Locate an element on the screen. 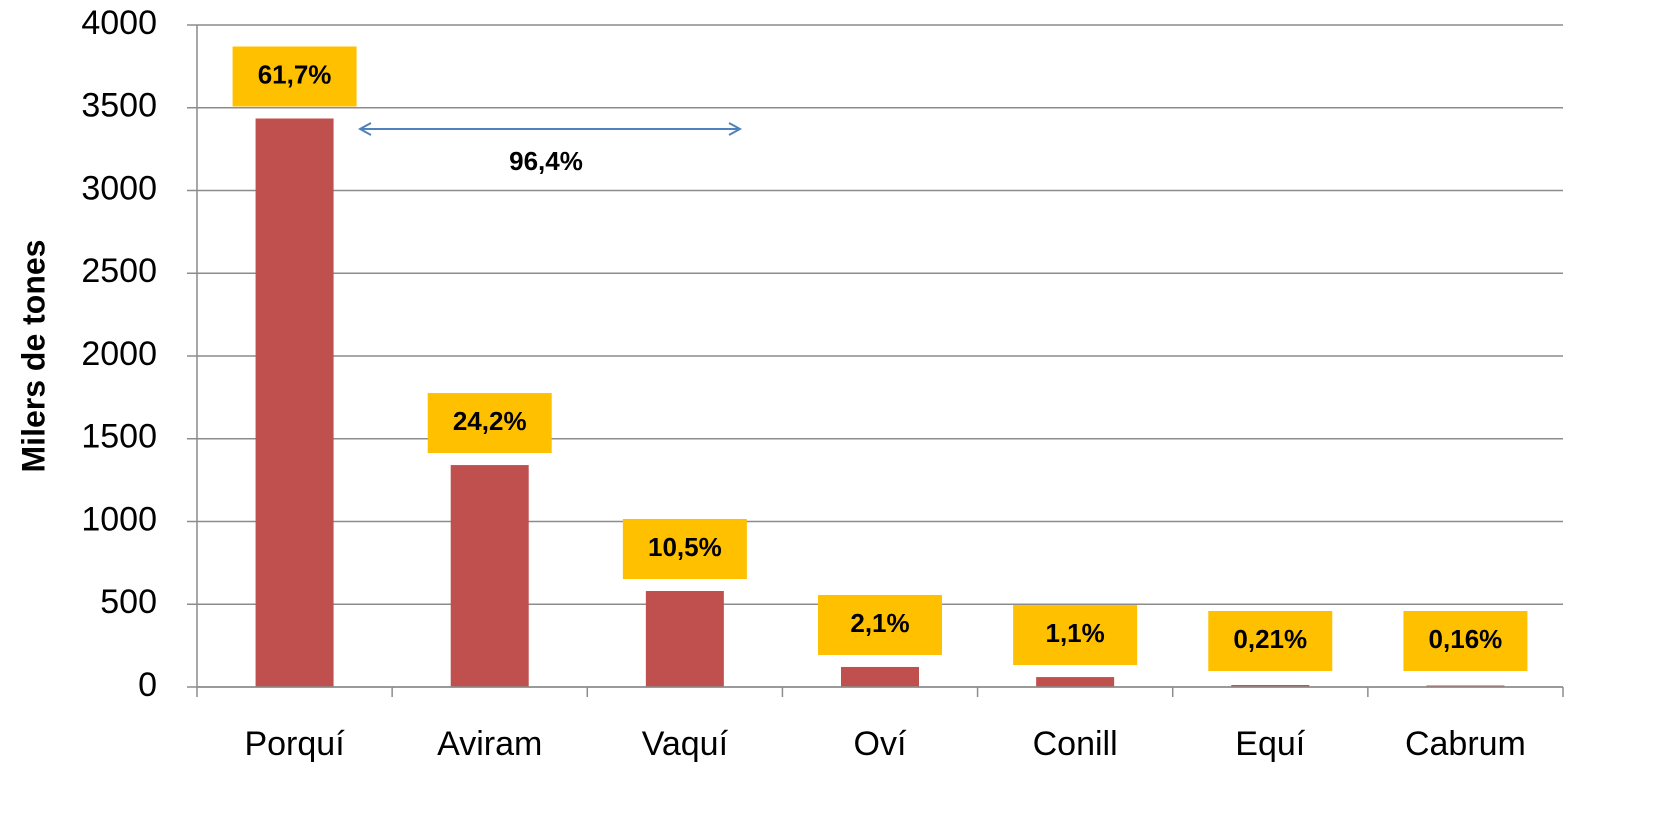  share-label: 1,1% is located at coordinates (1075, 633).